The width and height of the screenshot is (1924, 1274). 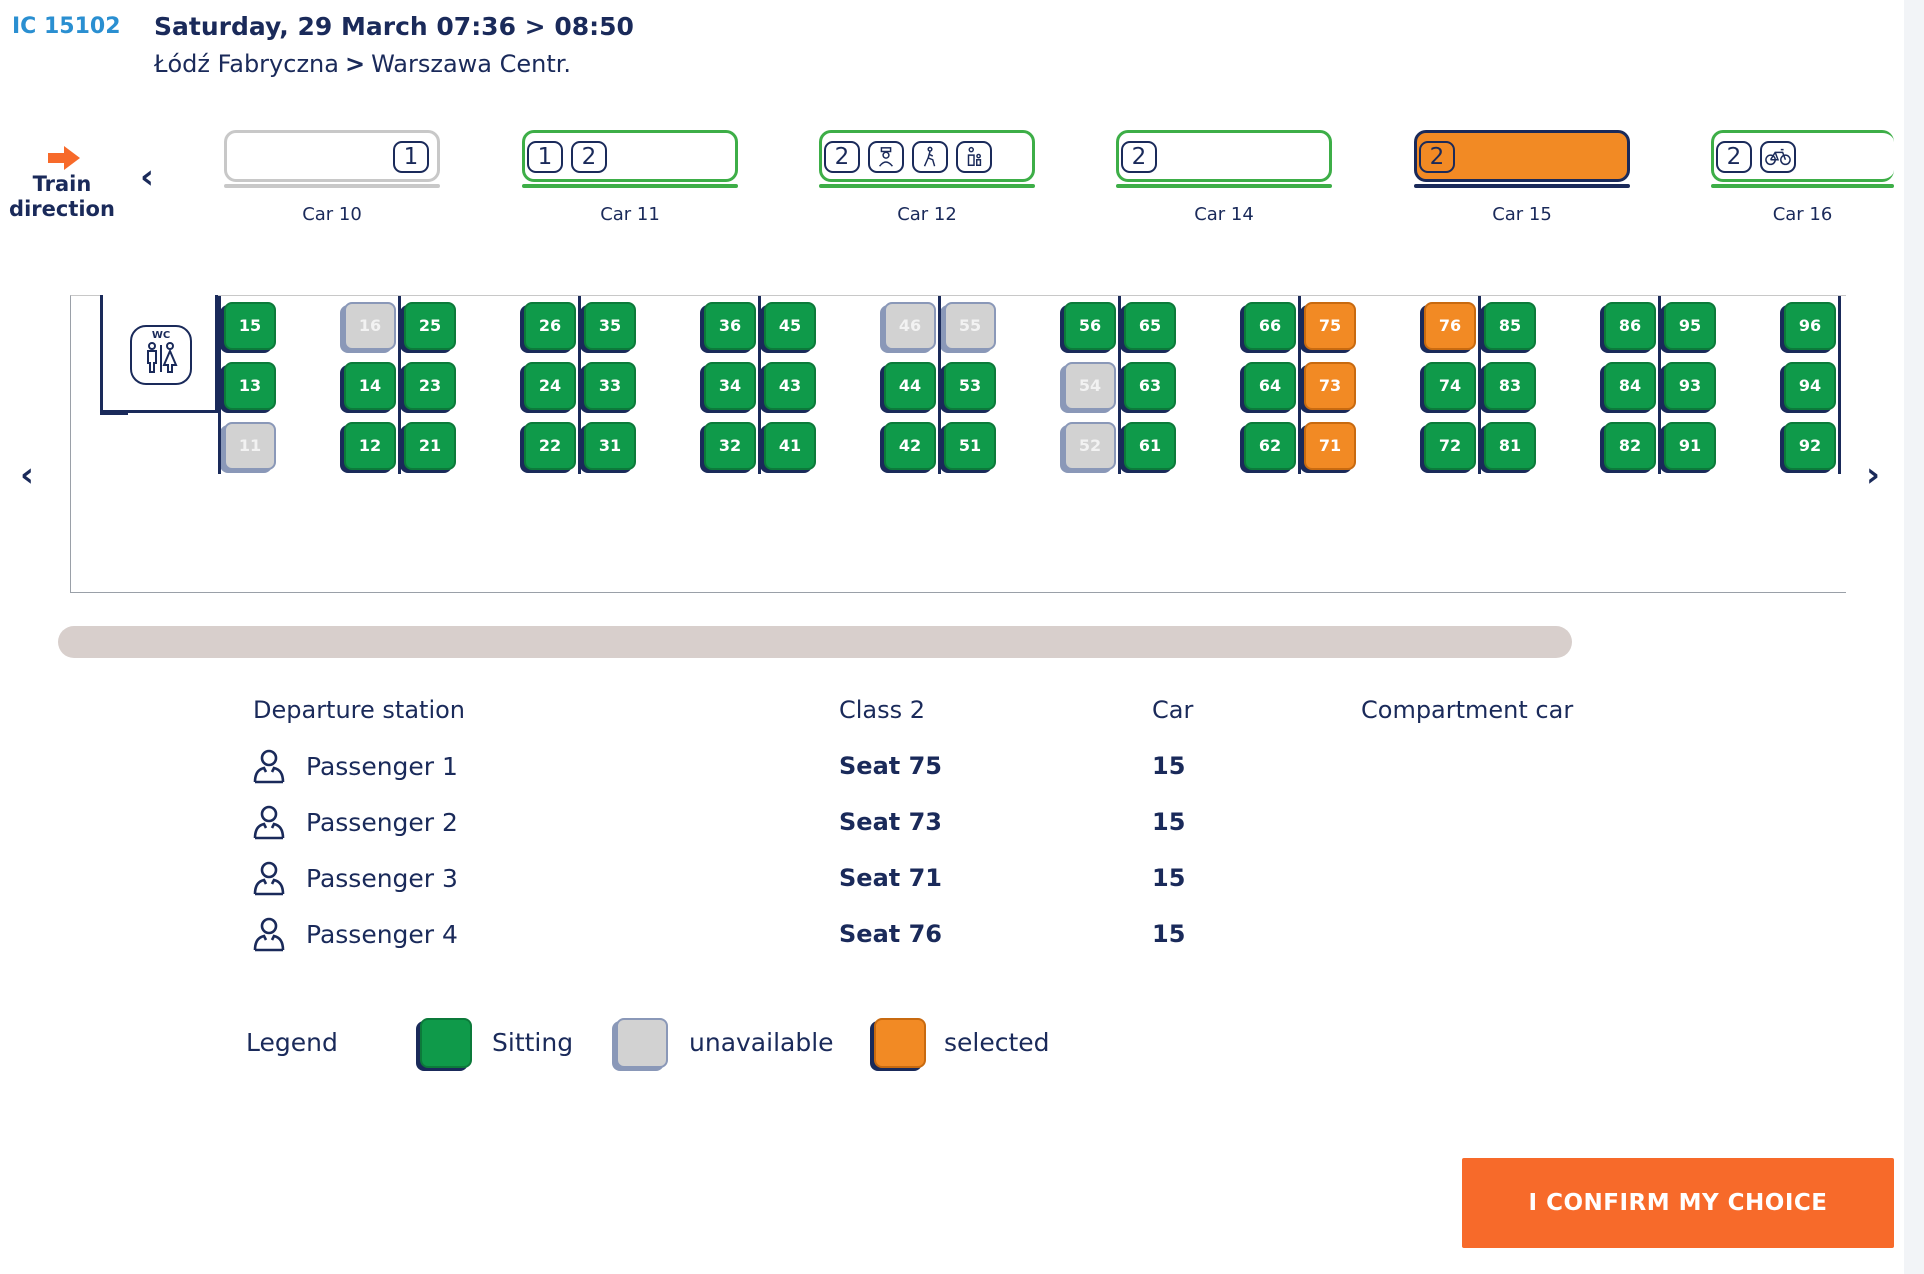 I want to click on passenger-row: Passenger 2 Seat 73 15, so click(x=852, y=824).